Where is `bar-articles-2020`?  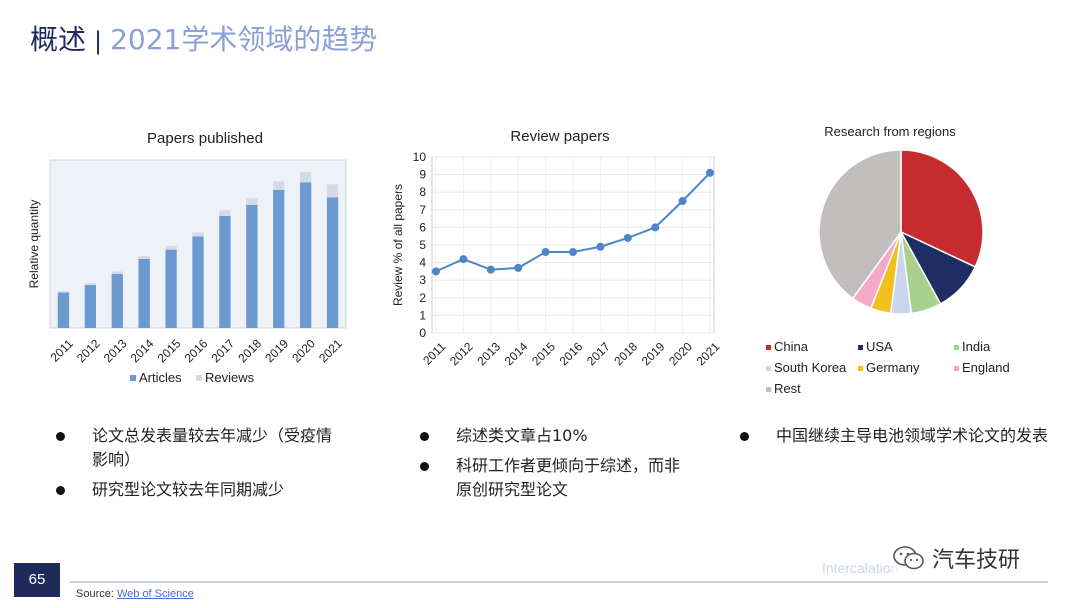 bar-articles-2020 is located at coordinates (305, 255).